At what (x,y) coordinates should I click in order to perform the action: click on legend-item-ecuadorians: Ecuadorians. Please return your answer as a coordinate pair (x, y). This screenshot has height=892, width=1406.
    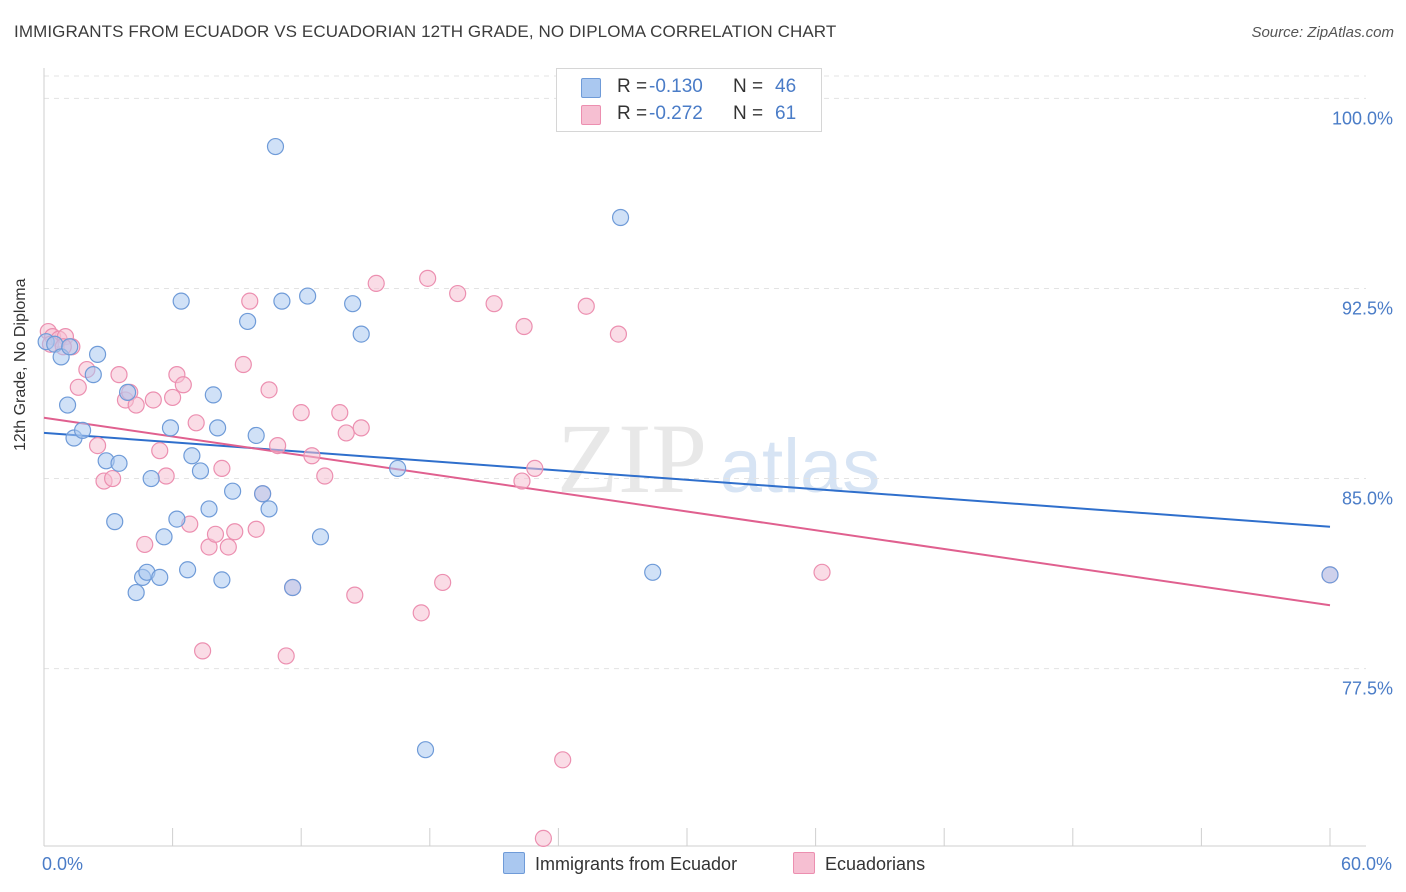
    Looking at the image, I should click on (859, 863).